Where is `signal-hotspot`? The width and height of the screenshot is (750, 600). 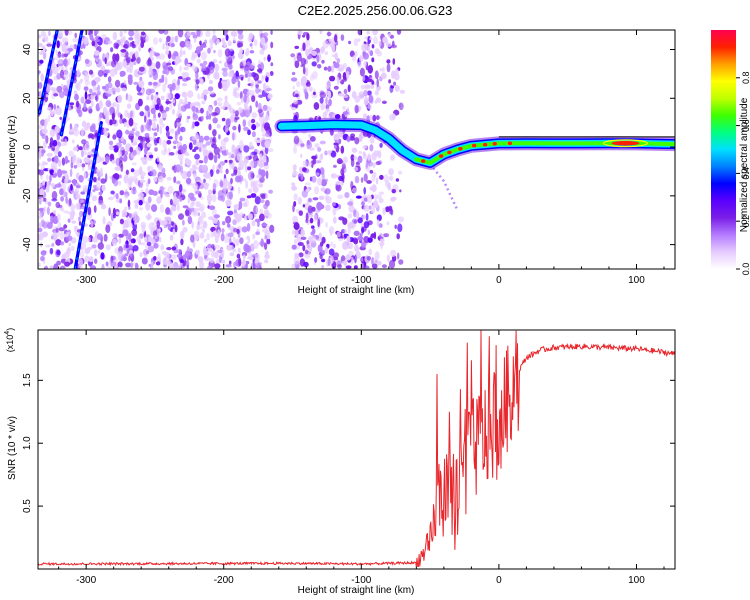 signal-hotspot is located at coordinates (474, 145).